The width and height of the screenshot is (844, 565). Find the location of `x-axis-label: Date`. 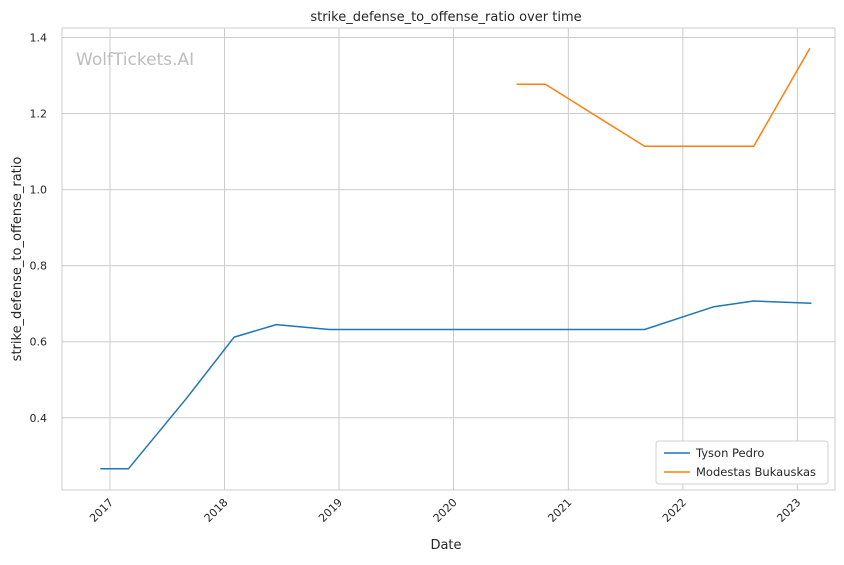

x-axis-label: Date is located at coordinates (445, 545).